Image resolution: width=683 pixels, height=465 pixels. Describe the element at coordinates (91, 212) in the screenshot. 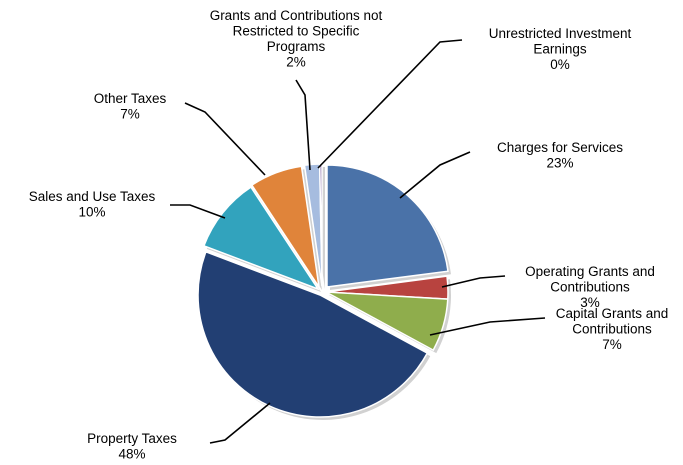

I see `slice-percent-5: 10%` at that location.